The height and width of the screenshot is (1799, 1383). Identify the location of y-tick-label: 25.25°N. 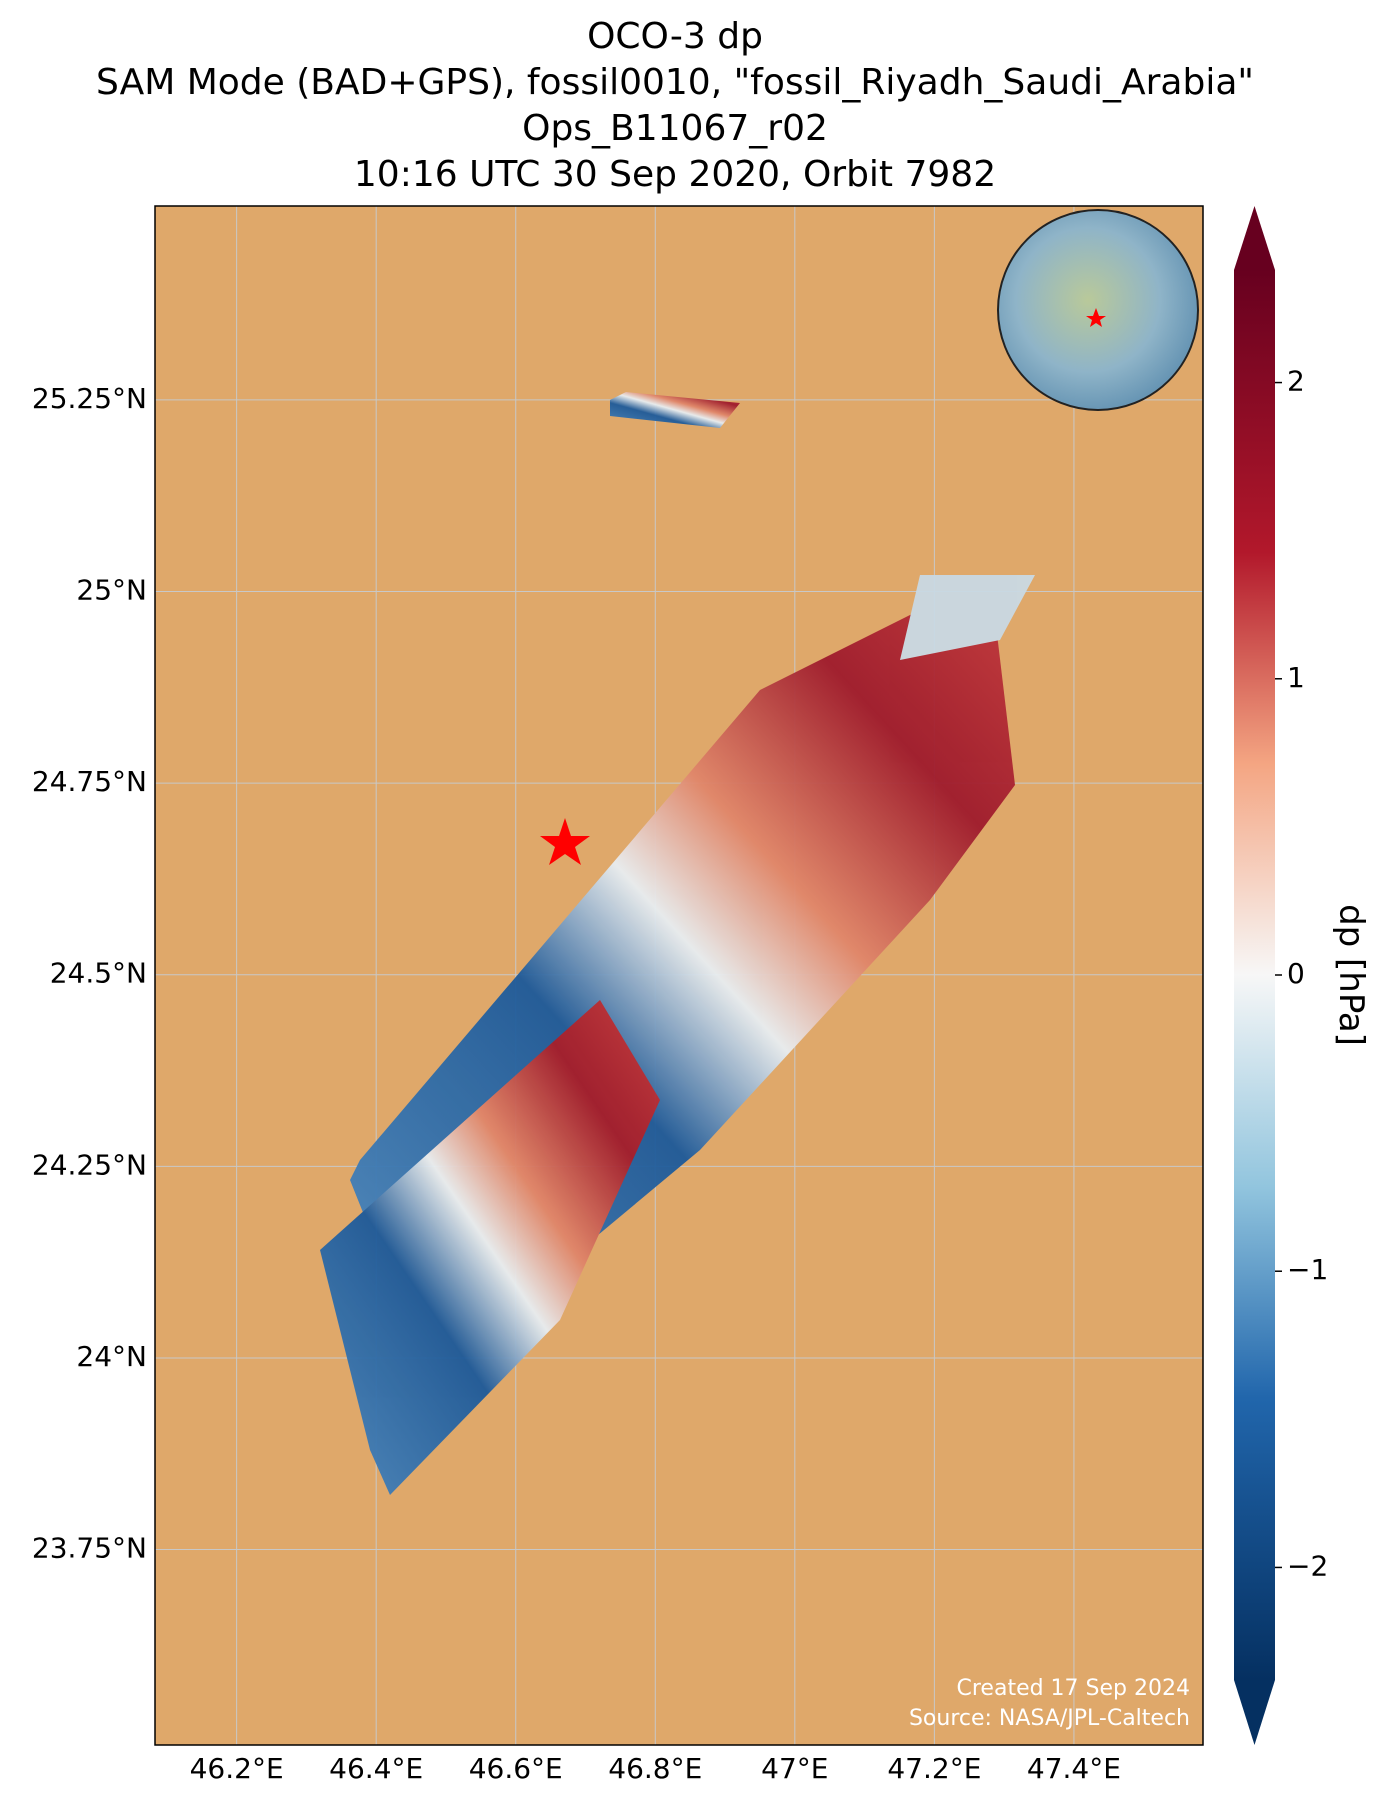
(89, 398).